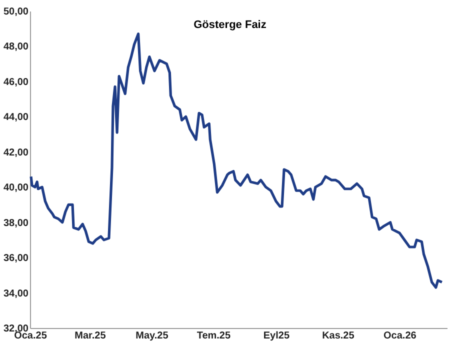  I want to click on x-tick-label: Eyl25, so click(276, 336).